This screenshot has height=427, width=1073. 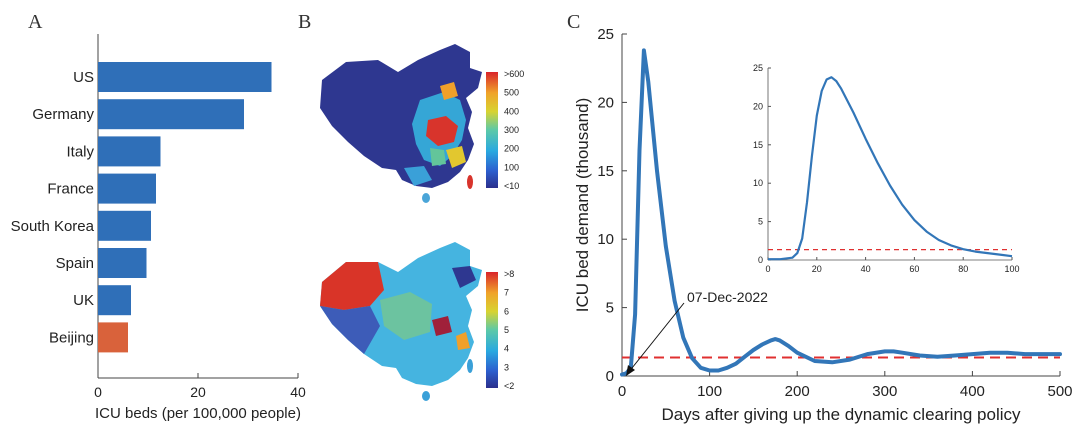 I want to click on map2-region-center-green, so click(x=406, y=316).